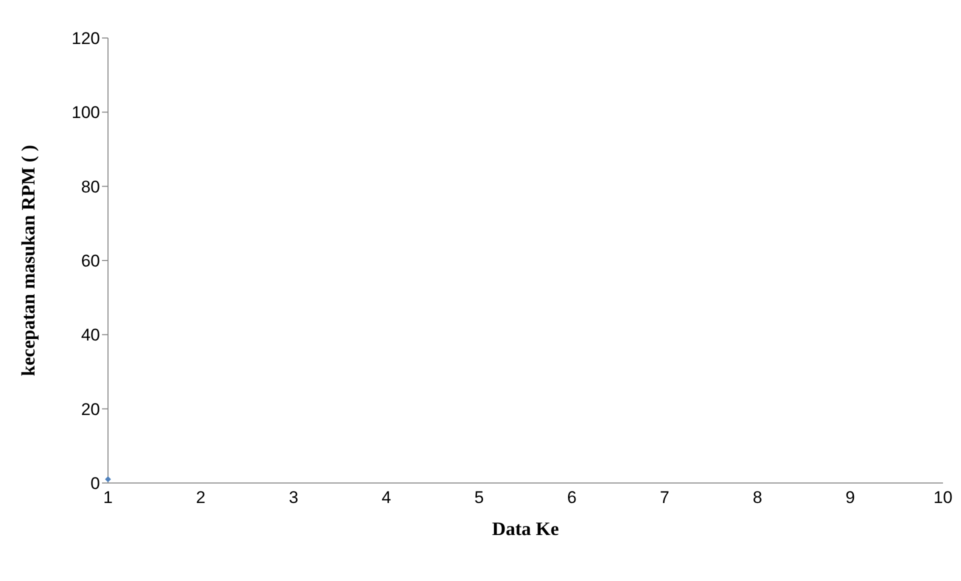 The image size is (961, 581). I want to click on y-tick-label: 120, so click(86, 38).